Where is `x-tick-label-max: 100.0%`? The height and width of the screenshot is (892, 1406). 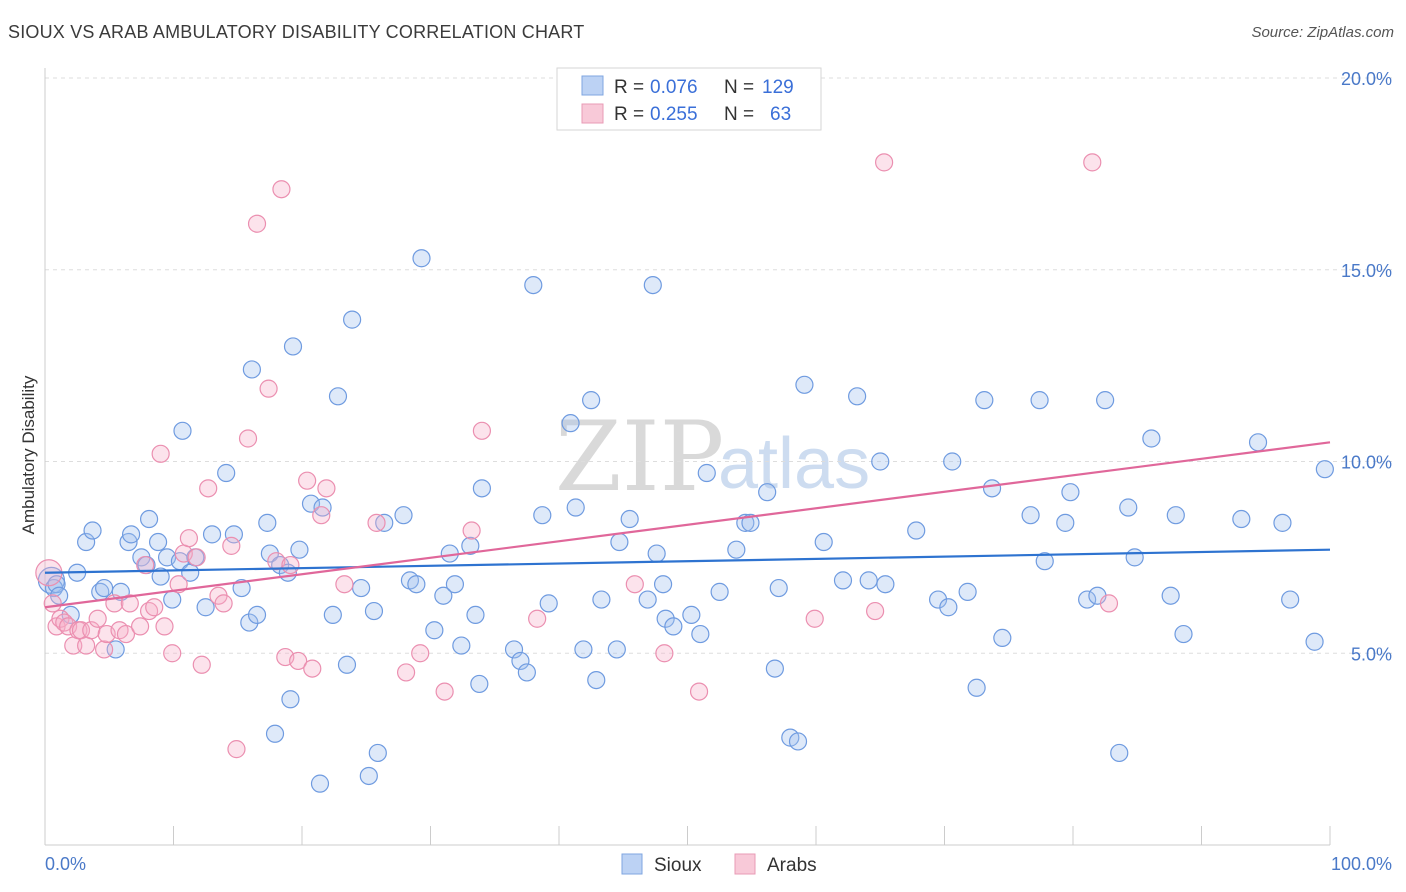
x-tick-label-max: 100.0% is located at coordinates (1361, 864).